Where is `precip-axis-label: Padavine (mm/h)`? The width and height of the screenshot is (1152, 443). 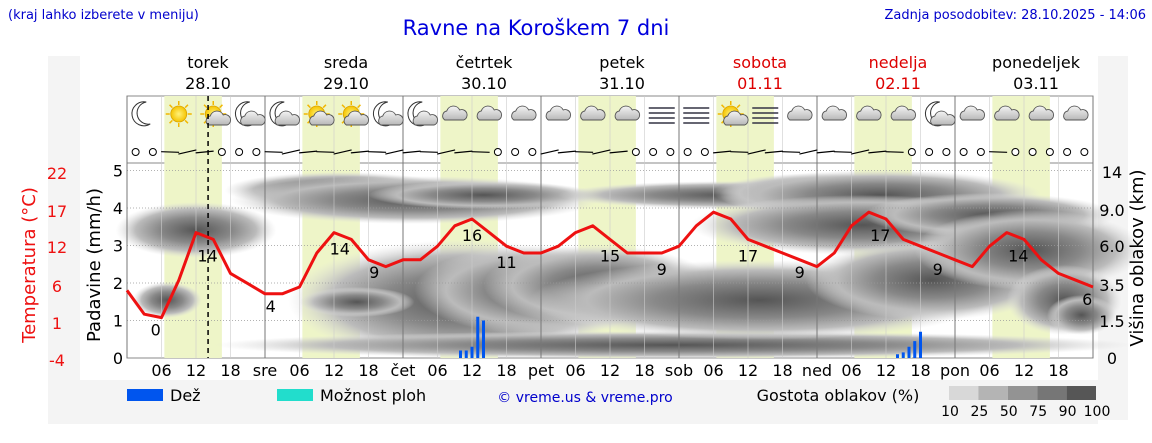 precip-axis-label: Padavine (mm/h) is located at coordinates (94, 265).